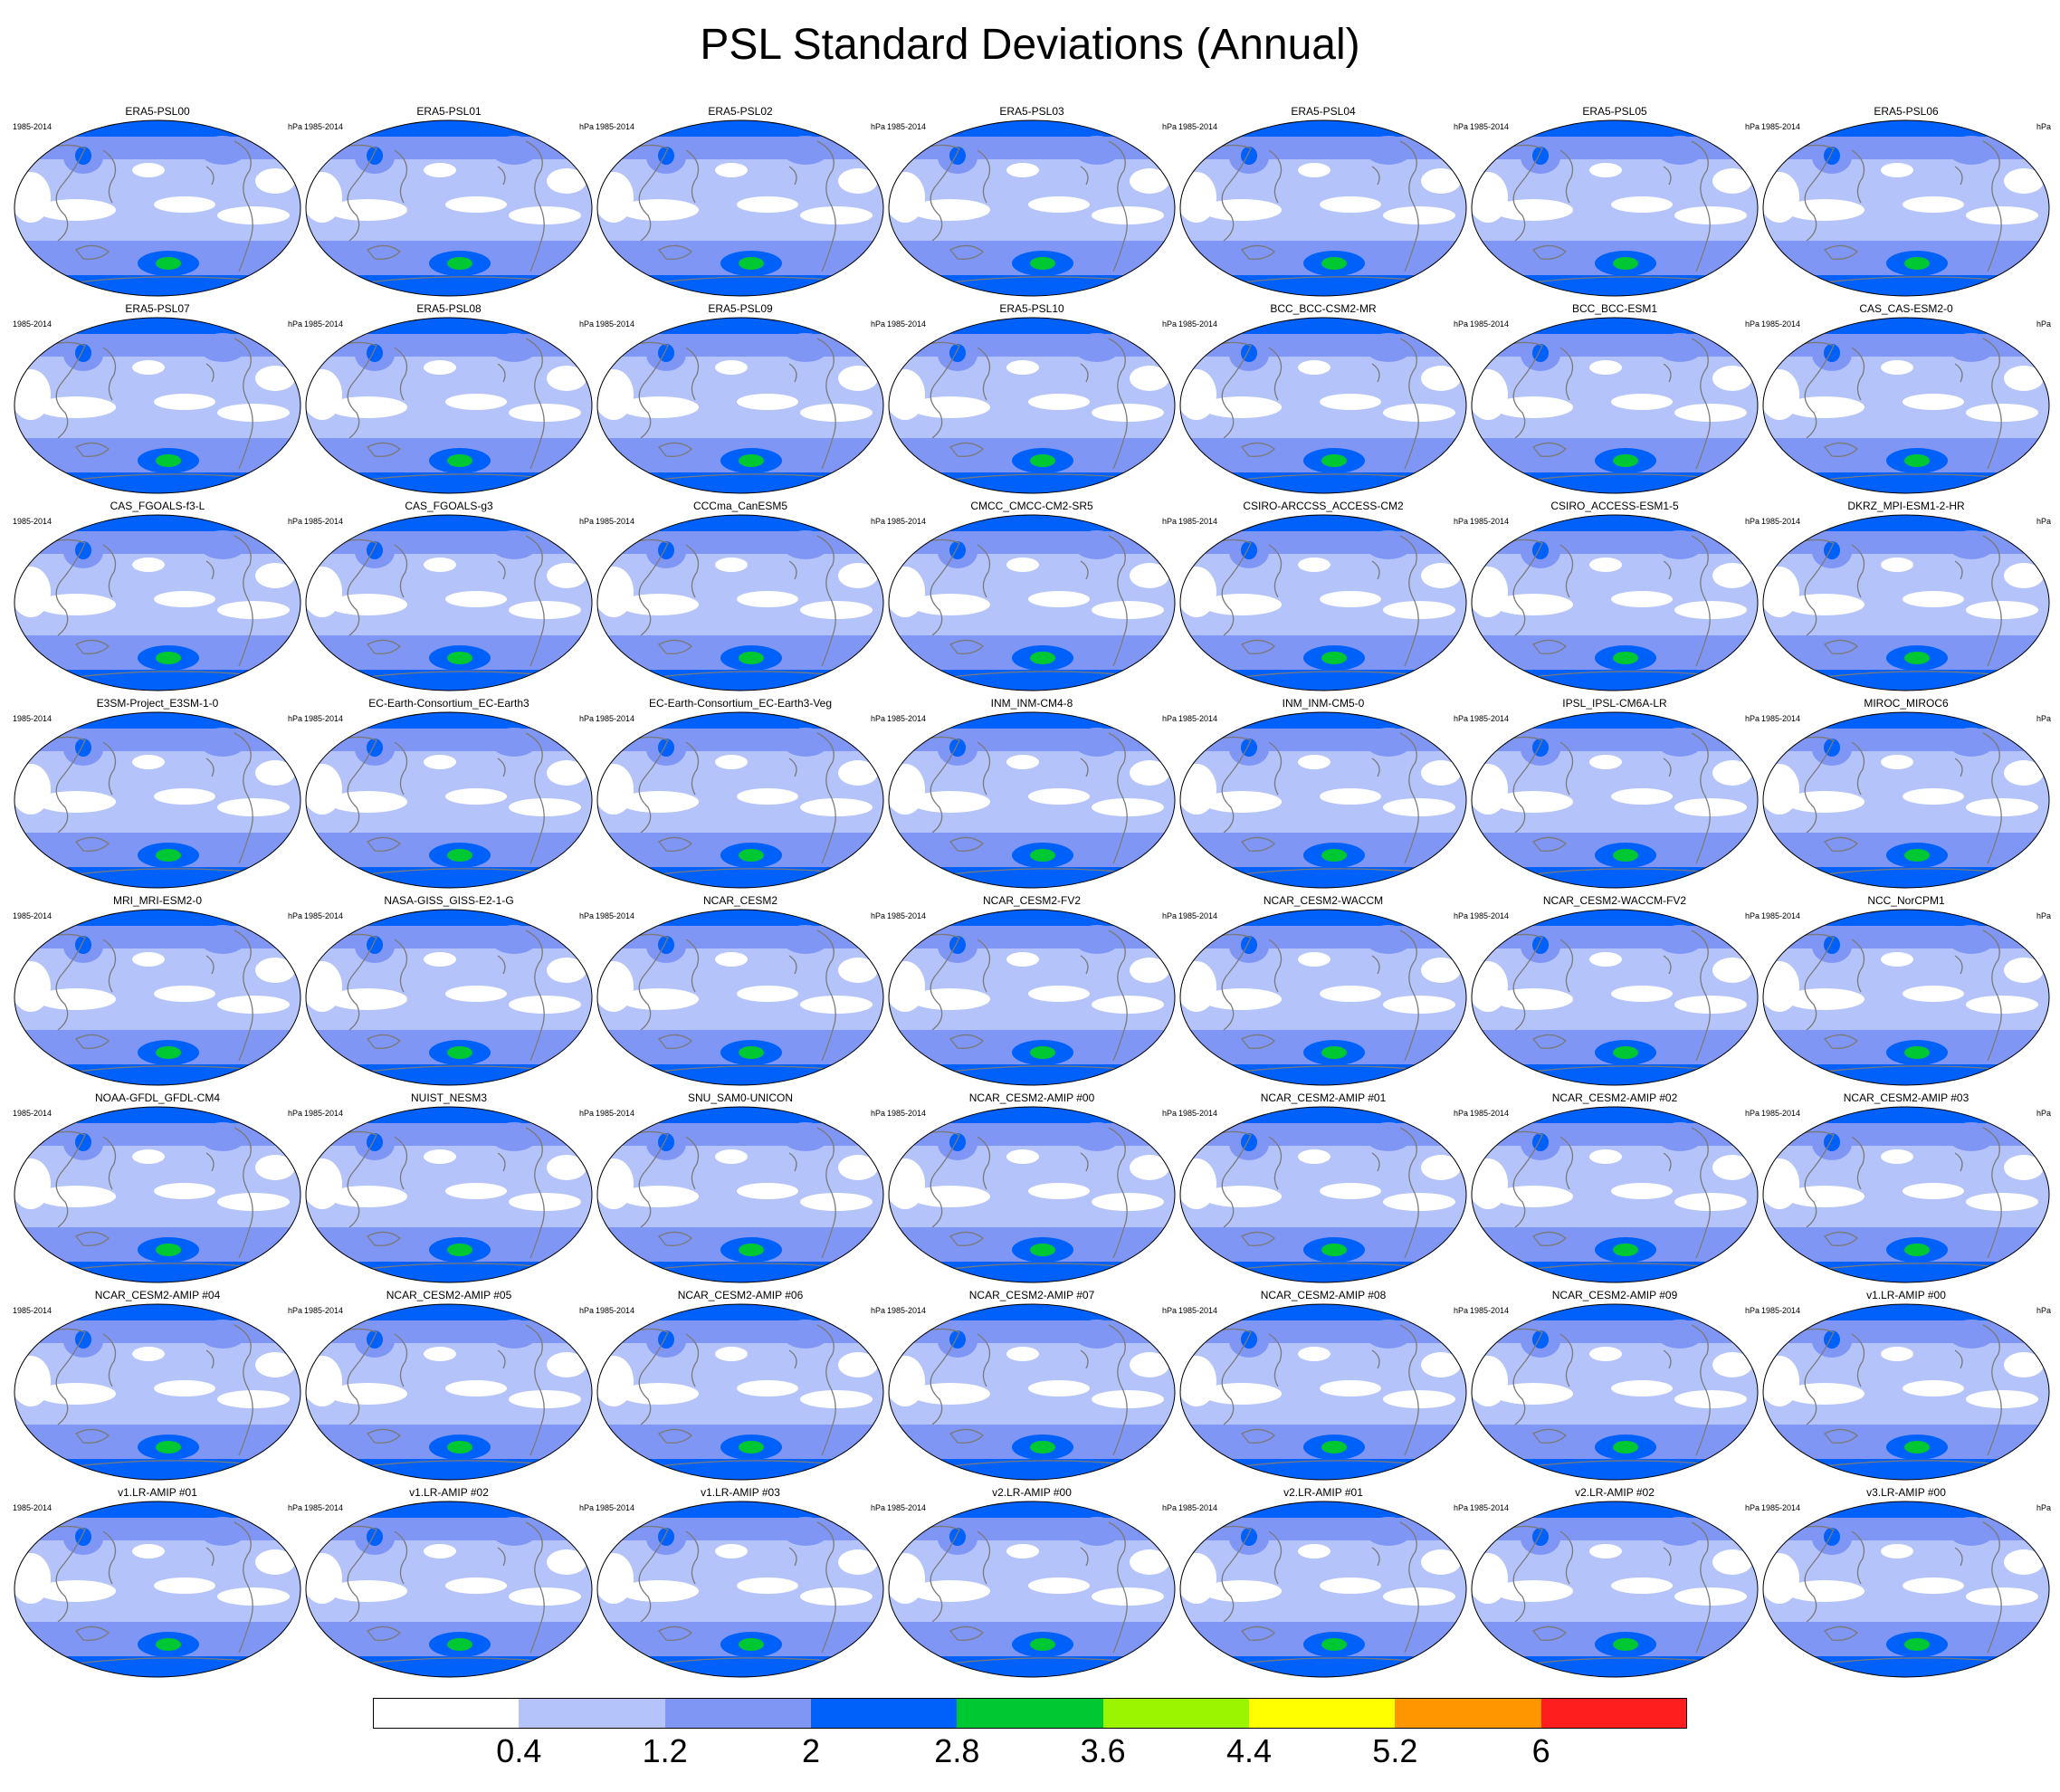 Image resolution: width=2060 pixels, height=1792 pixels. Describe the element at coordinates (1906, 1584) in the screenshot. I see `map-panel: v3.LR-AMIP #00 1985-2014 hPa` at that location.